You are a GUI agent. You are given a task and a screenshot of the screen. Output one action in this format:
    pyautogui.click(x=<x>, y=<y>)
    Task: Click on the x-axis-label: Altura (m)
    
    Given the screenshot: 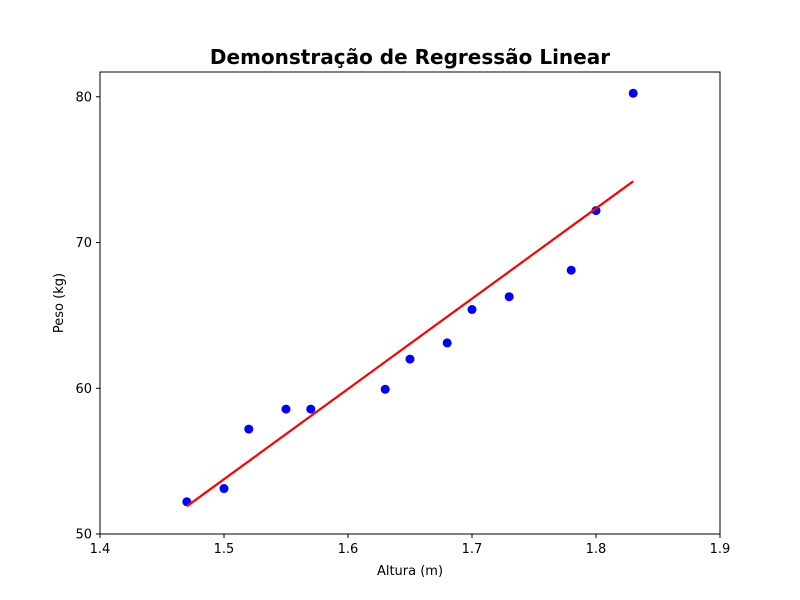 What is the action you would take?
    pyautogui.click(x=410, y=571)
    